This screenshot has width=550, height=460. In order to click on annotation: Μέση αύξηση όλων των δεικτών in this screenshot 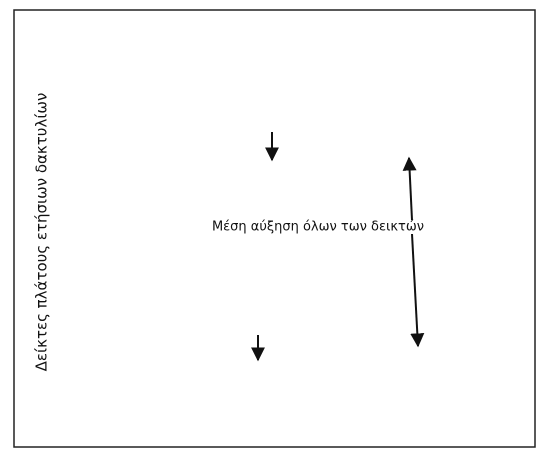, I will do `click(318, 227)`.